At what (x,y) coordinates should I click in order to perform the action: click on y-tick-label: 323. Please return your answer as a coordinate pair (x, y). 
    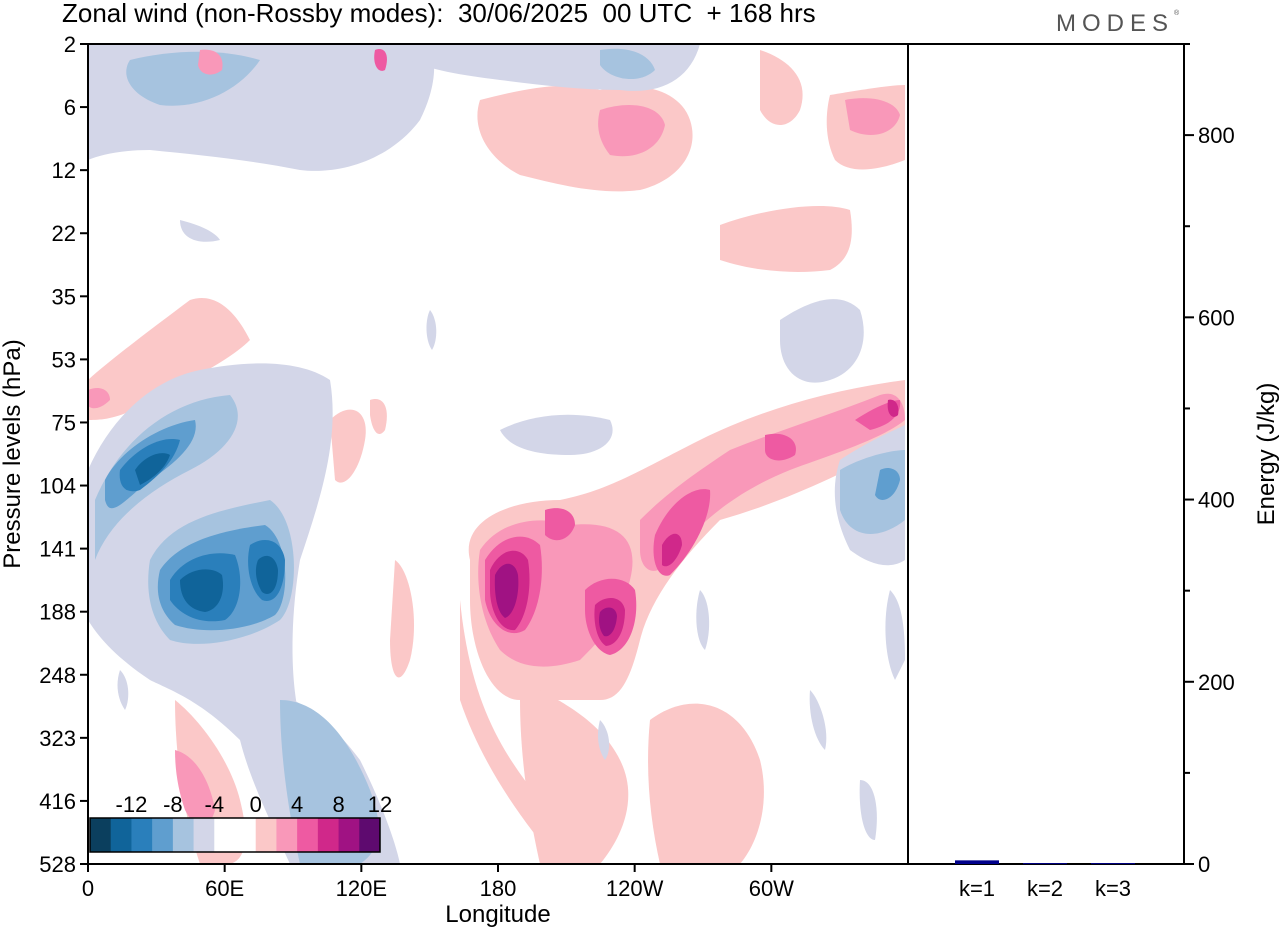
    Looking at the image, I should click on (57, 738).